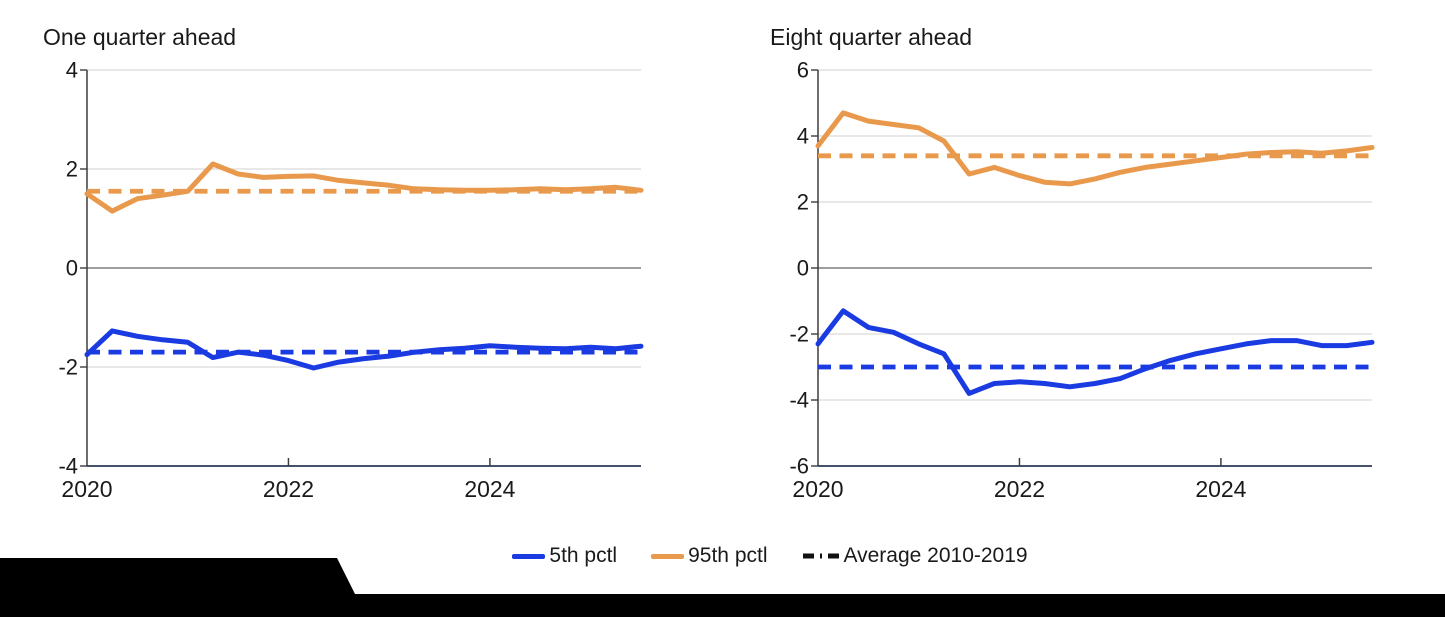 This screenshot has width=1445, height=617. What do you see at coordinates (871, 37) in the screenshot?
I see `right-chart-title: Eight quarter ahead` at bounding box center [871, 37].